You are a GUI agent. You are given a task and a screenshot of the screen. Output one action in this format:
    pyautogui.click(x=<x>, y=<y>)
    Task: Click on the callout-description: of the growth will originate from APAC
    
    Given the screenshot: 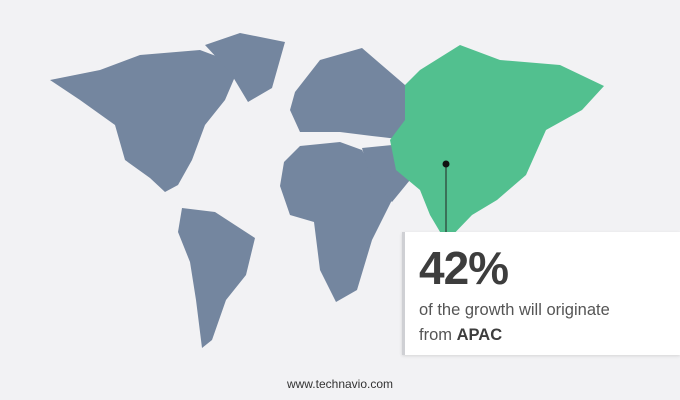 What is the action you would take?
    pyautogui.click(x=549, y=323)
    